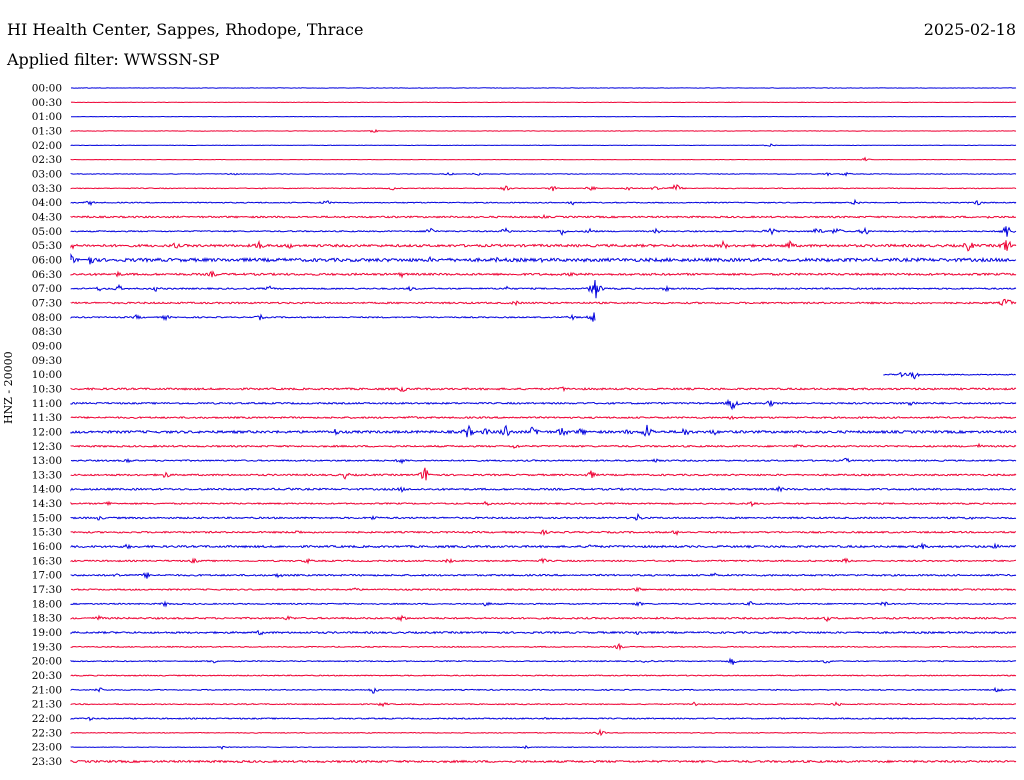 This screenshot has width=1024, height=780. Describe the element at coordinates (47, 404) in the screenshot. I see `time-tick-label: 11:00` at that location.